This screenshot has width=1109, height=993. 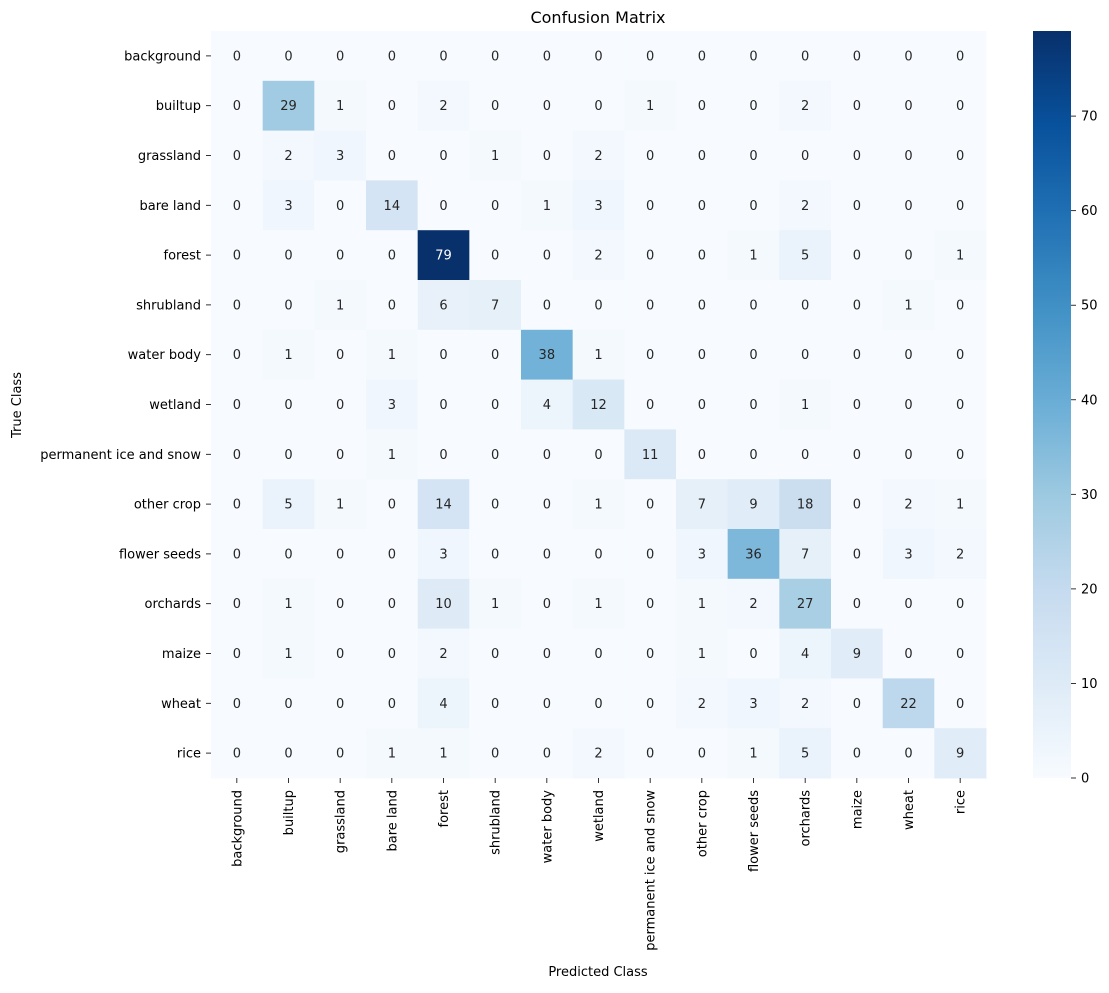 I want to click on cell-value-label: 79, so click(x=443, y=256).